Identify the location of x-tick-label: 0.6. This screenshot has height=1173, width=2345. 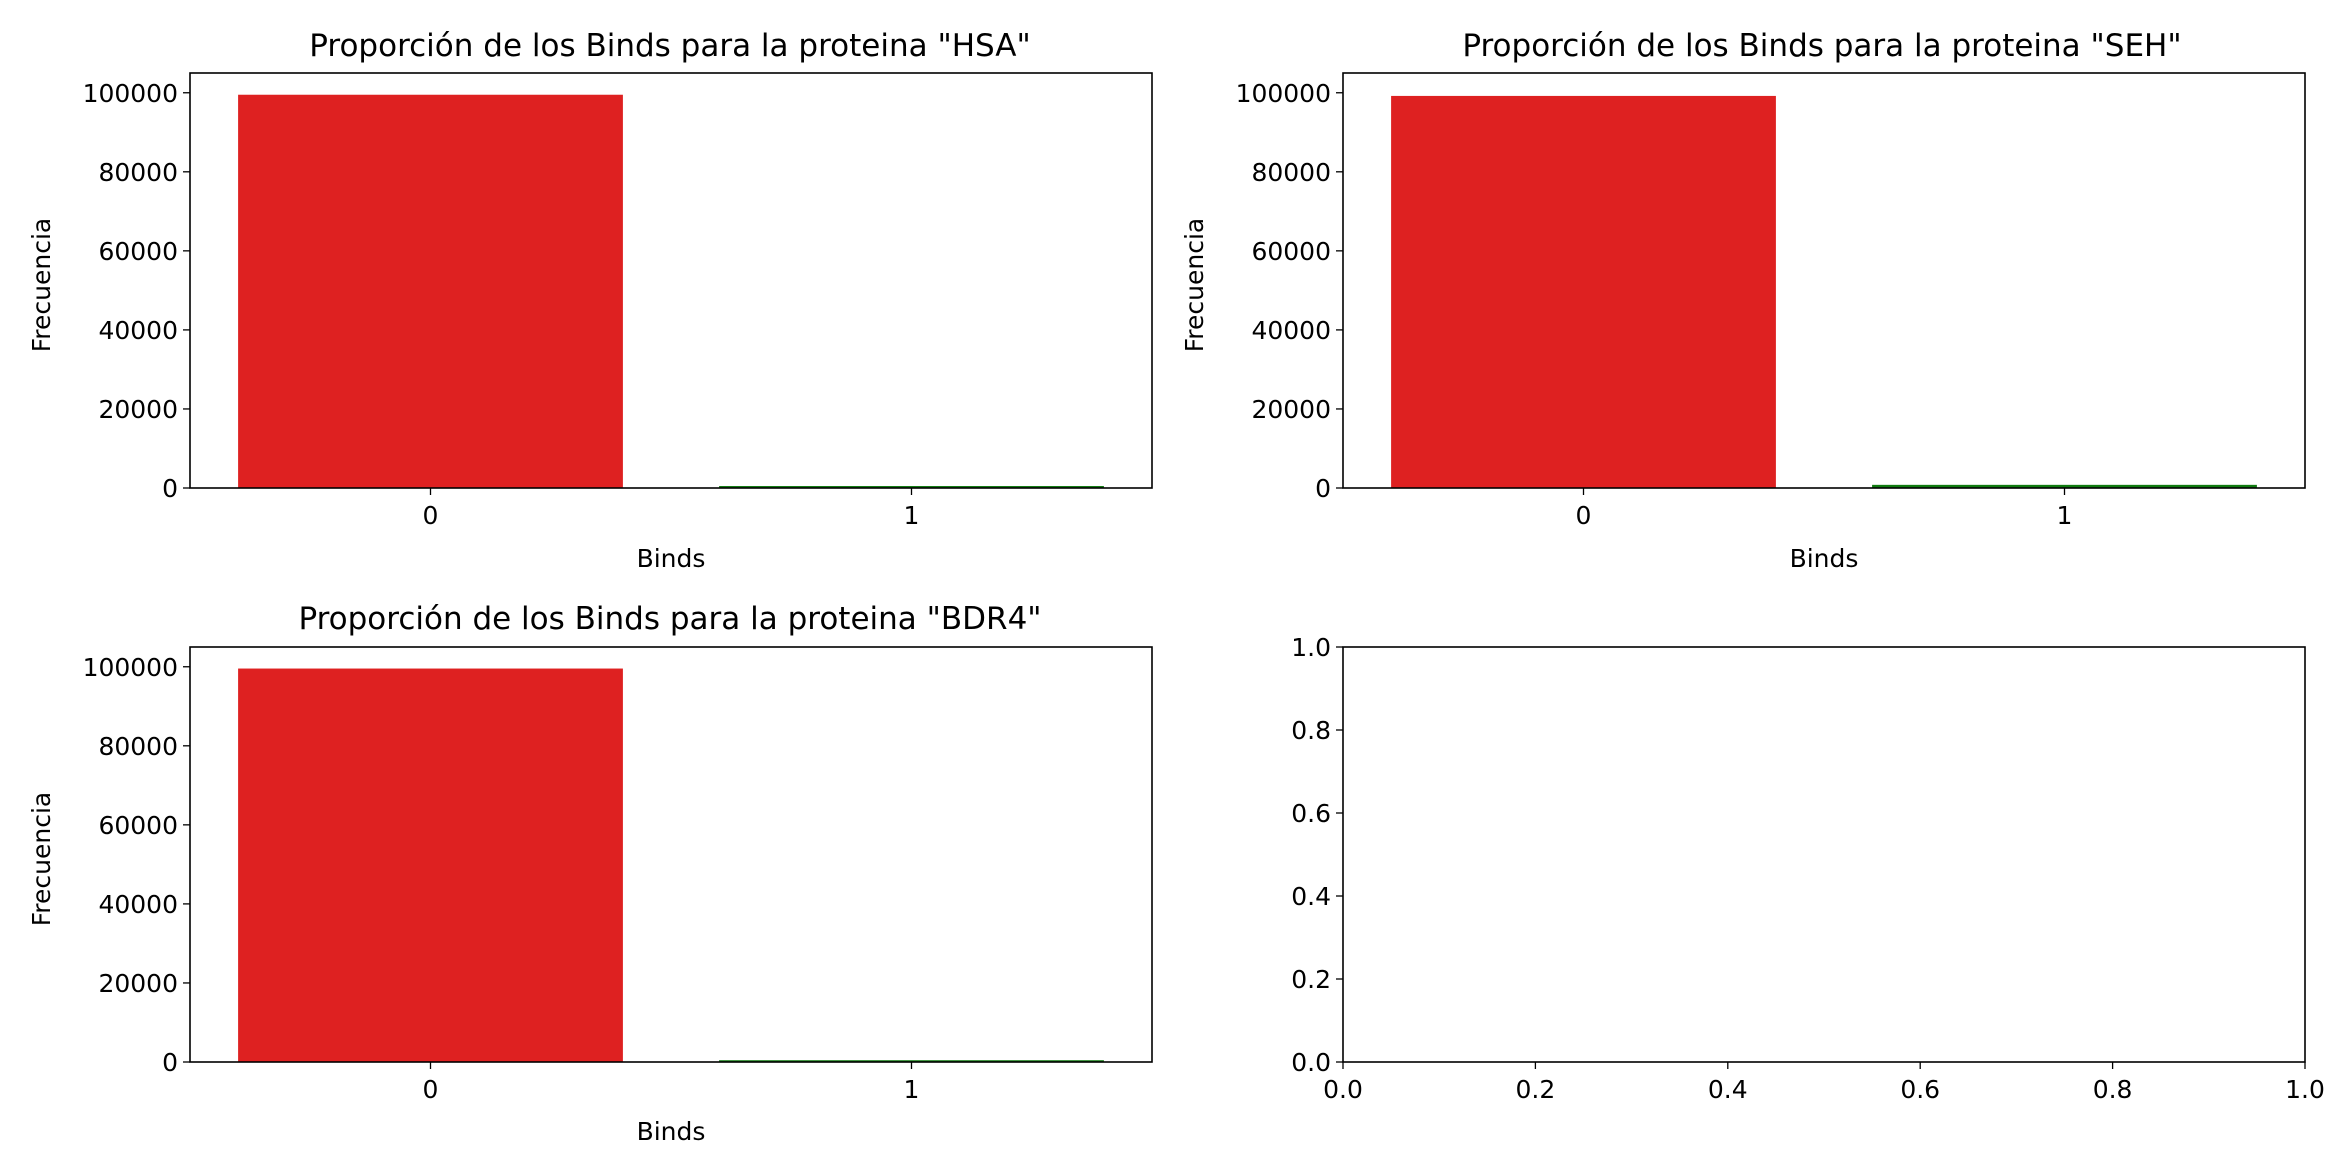
(1920, 1089).